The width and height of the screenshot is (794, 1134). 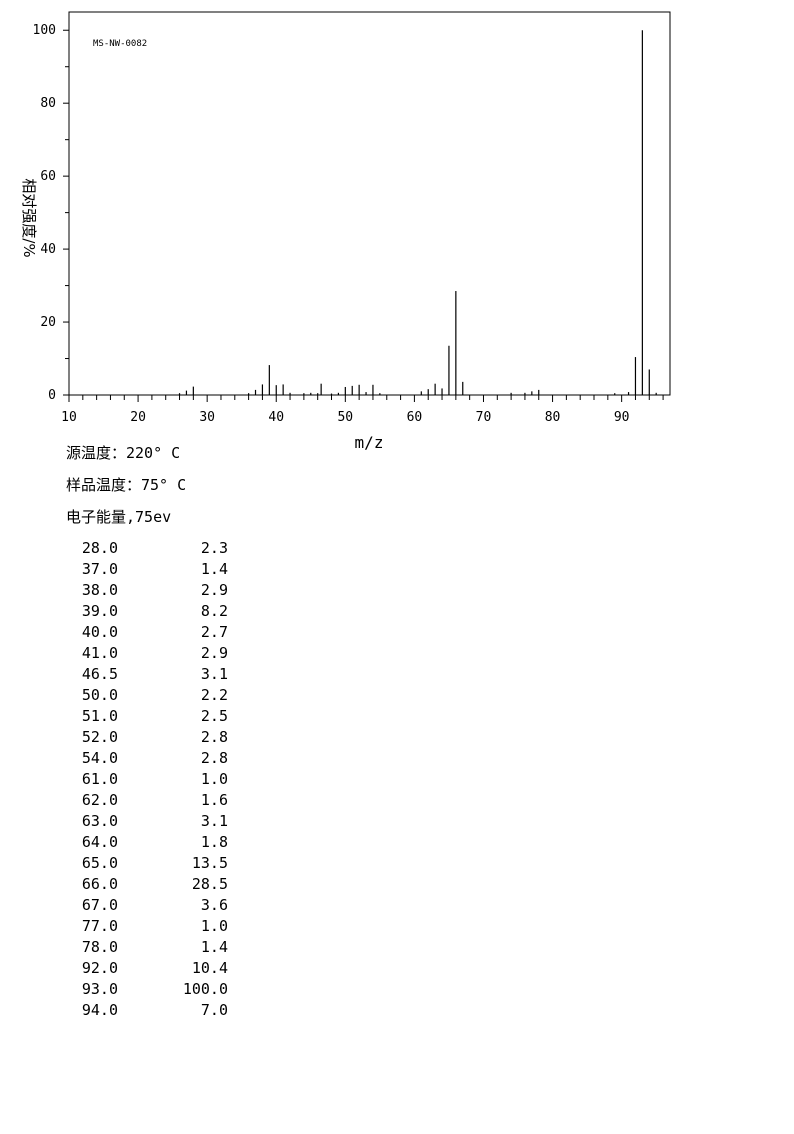 I want to click on table-intensity-value: 28.5, so click(x=209, y=884).